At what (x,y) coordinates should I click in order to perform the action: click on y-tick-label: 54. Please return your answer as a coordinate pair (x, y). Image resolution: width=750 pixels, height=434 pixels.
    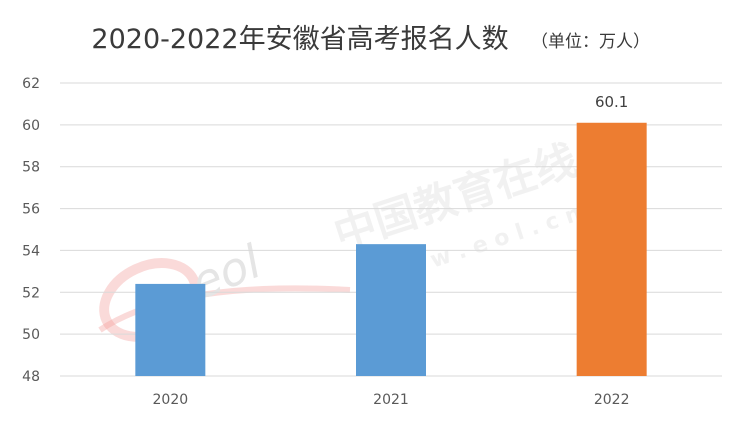
    Looking at the image, I should click on (31, 251).